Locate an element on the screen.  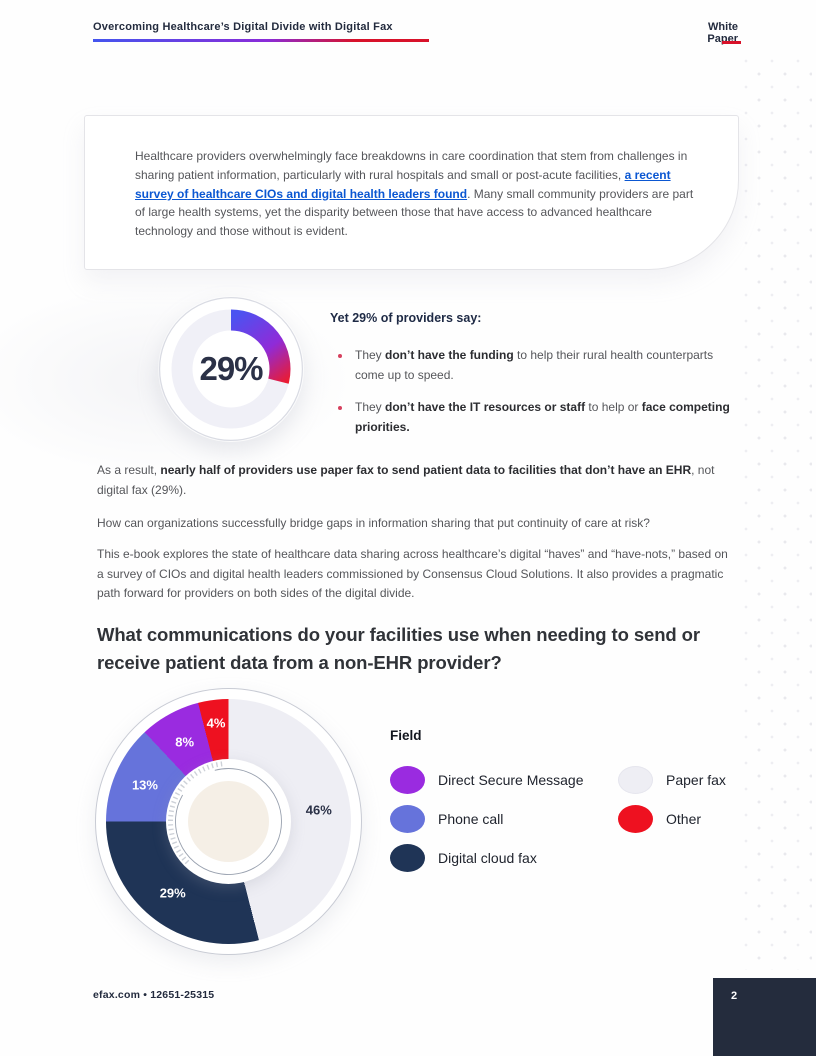
legend-label: Paper fax is located at coordinates (696, 780).